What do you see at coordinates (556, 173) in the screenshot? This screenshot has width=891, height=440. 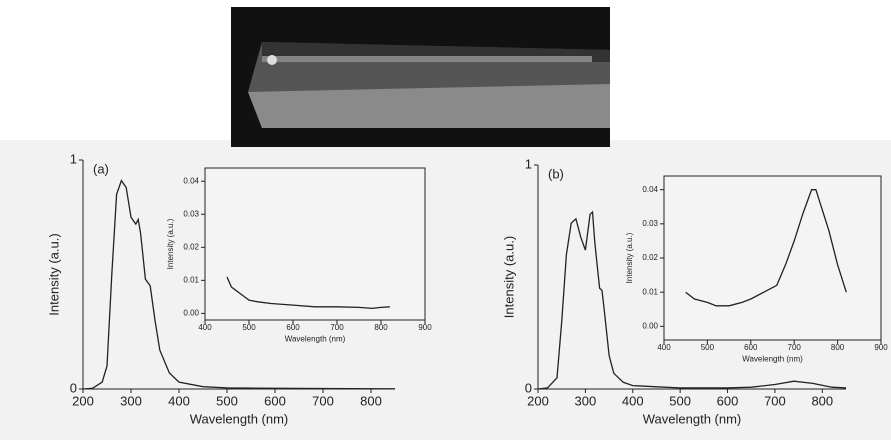 I see `panel-label: (b)` at bounding box center [556, 173].